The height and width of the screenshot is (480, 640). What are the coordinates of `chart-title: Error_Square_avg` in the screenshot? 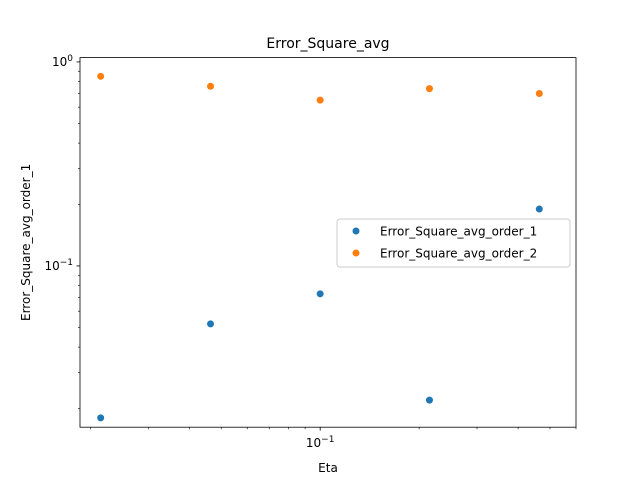 It's located at (327, 44).